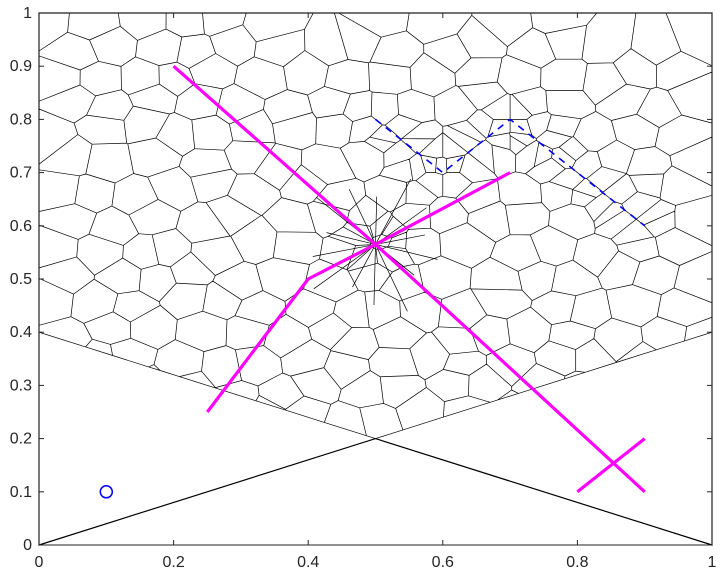 The image size is (721, 577). Describe the element at coordinates (443, 562) in the screenshot. I see `x-tick-label: 0.6` at that location.